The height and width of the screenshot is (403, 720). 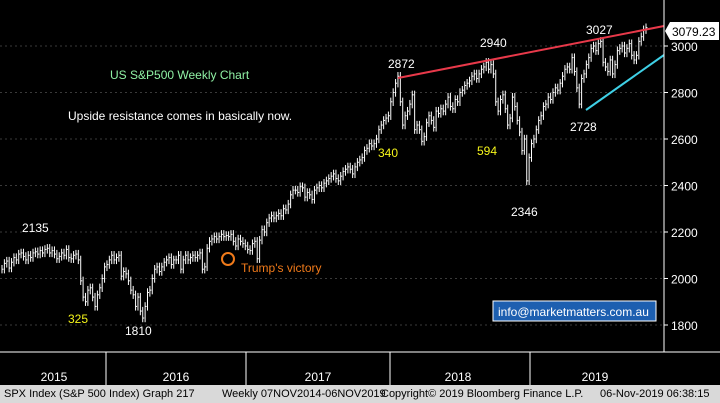 I want to click on y-axis: 1800 2000 2200 2400 2600 2800 3000, so click(x=680, y=176).